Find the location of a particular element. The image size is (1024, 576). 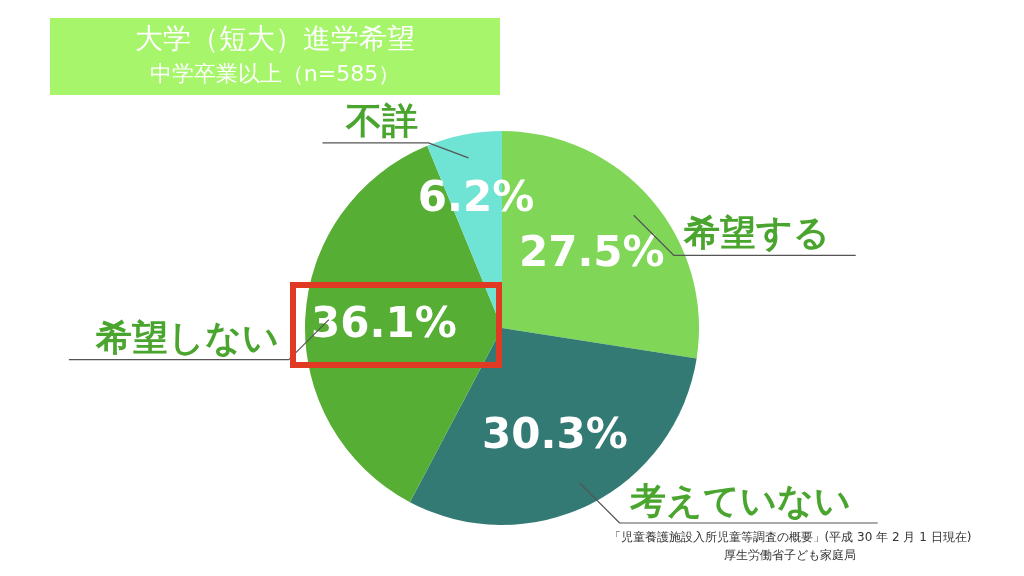

text: 厚生労働省子ども家庭局 is located at coordinates (790, 555).